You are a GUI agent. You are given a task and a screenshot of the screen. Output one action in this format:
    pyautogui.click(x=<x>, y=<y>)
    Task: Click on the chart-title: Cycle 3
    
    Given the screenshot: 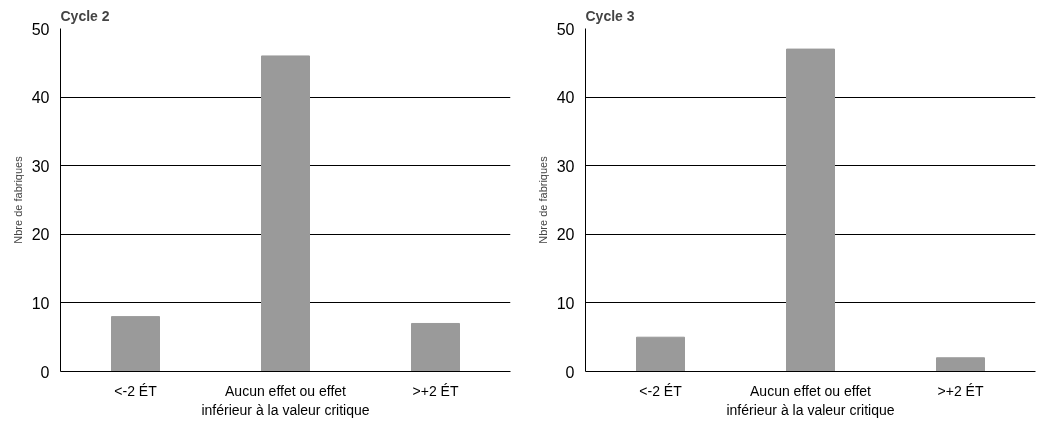 What is the action you would take?
    pyautogui.click(x=610, y=15)
    